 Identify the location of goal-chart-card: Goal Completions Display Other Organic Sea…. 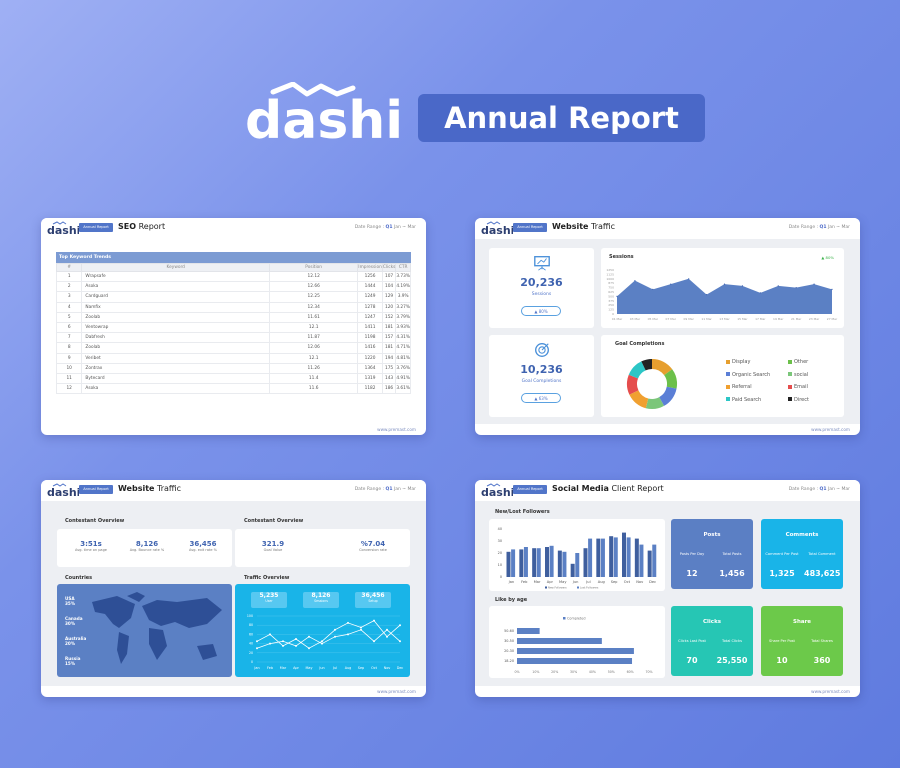
(722, 376).